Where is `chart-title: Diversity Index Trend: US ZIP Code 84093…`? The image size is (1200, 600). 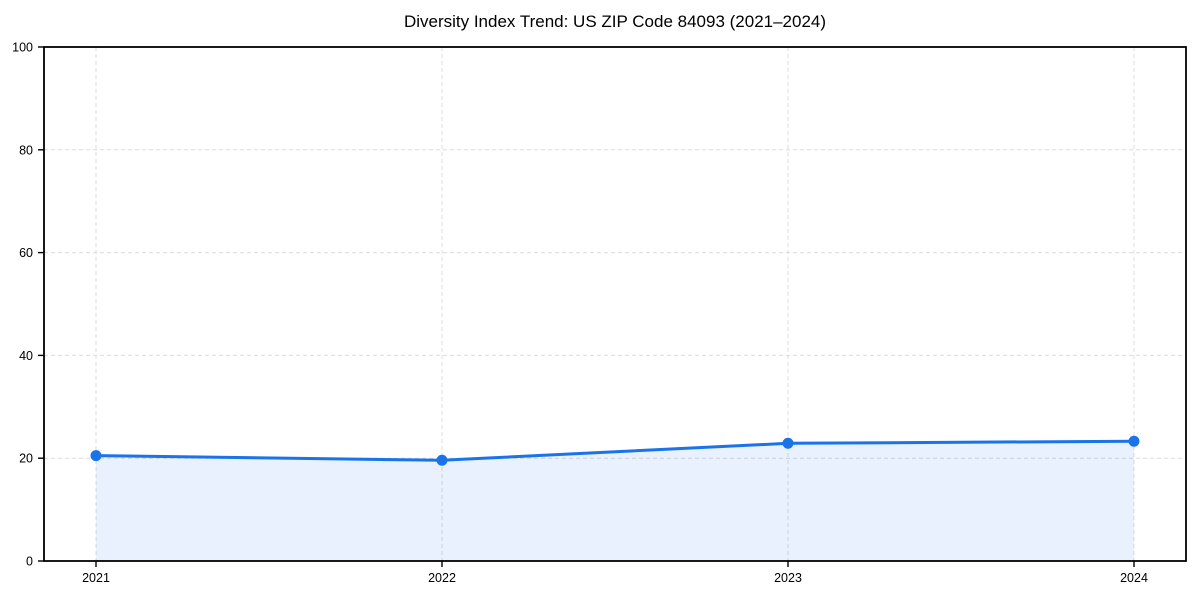
chart-title: Diversity Index Trend: US ZIP Code 84093… is located at coordinates (615, 21).